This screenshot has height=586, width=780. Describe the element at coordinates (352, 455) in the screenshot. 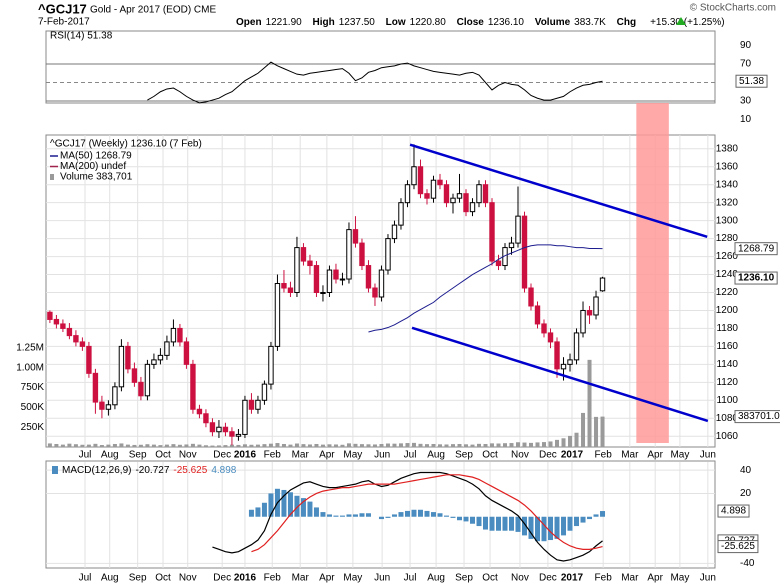

I see `x-tick-label: May` at that location.